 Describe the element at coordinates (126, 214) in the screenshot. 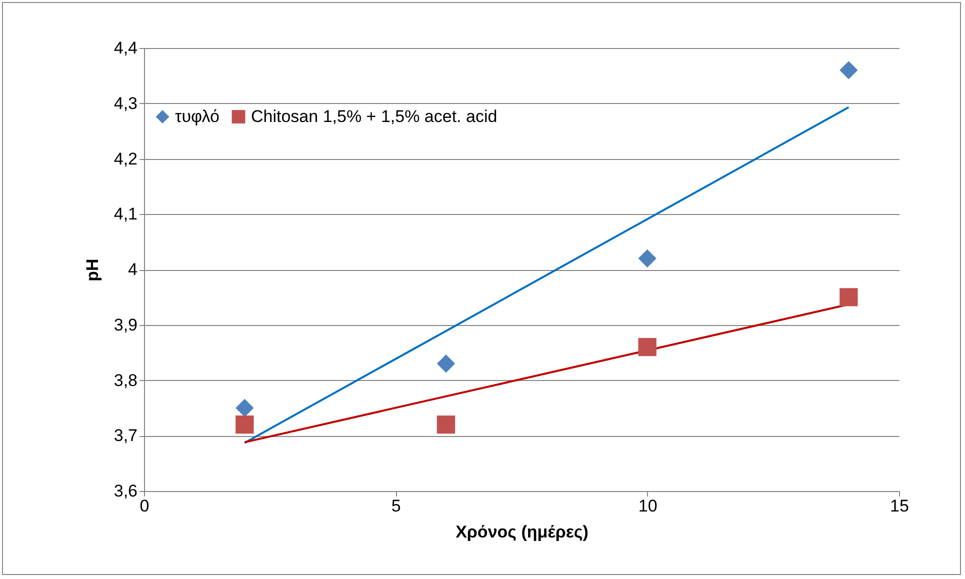

I see `y-tick-label: 4,1` at that location.